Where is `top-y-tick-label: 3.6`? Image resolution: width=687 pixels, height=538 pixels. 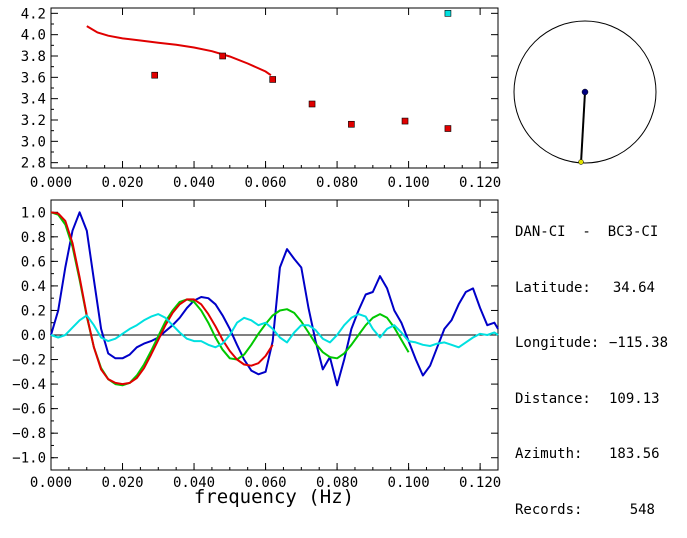 top-y-tick-label: 3.6 is located at coordinates (33, 78).